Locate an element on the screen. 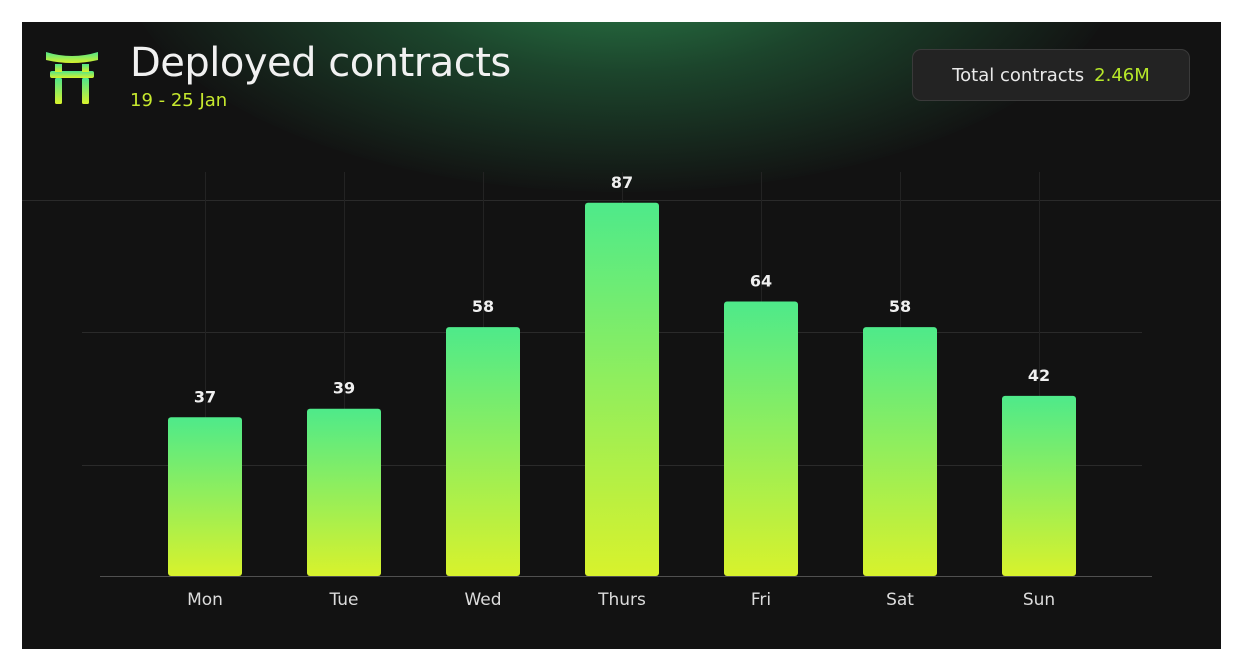  x-tick-label-mon: Mon is located at coordinates (205, 600).